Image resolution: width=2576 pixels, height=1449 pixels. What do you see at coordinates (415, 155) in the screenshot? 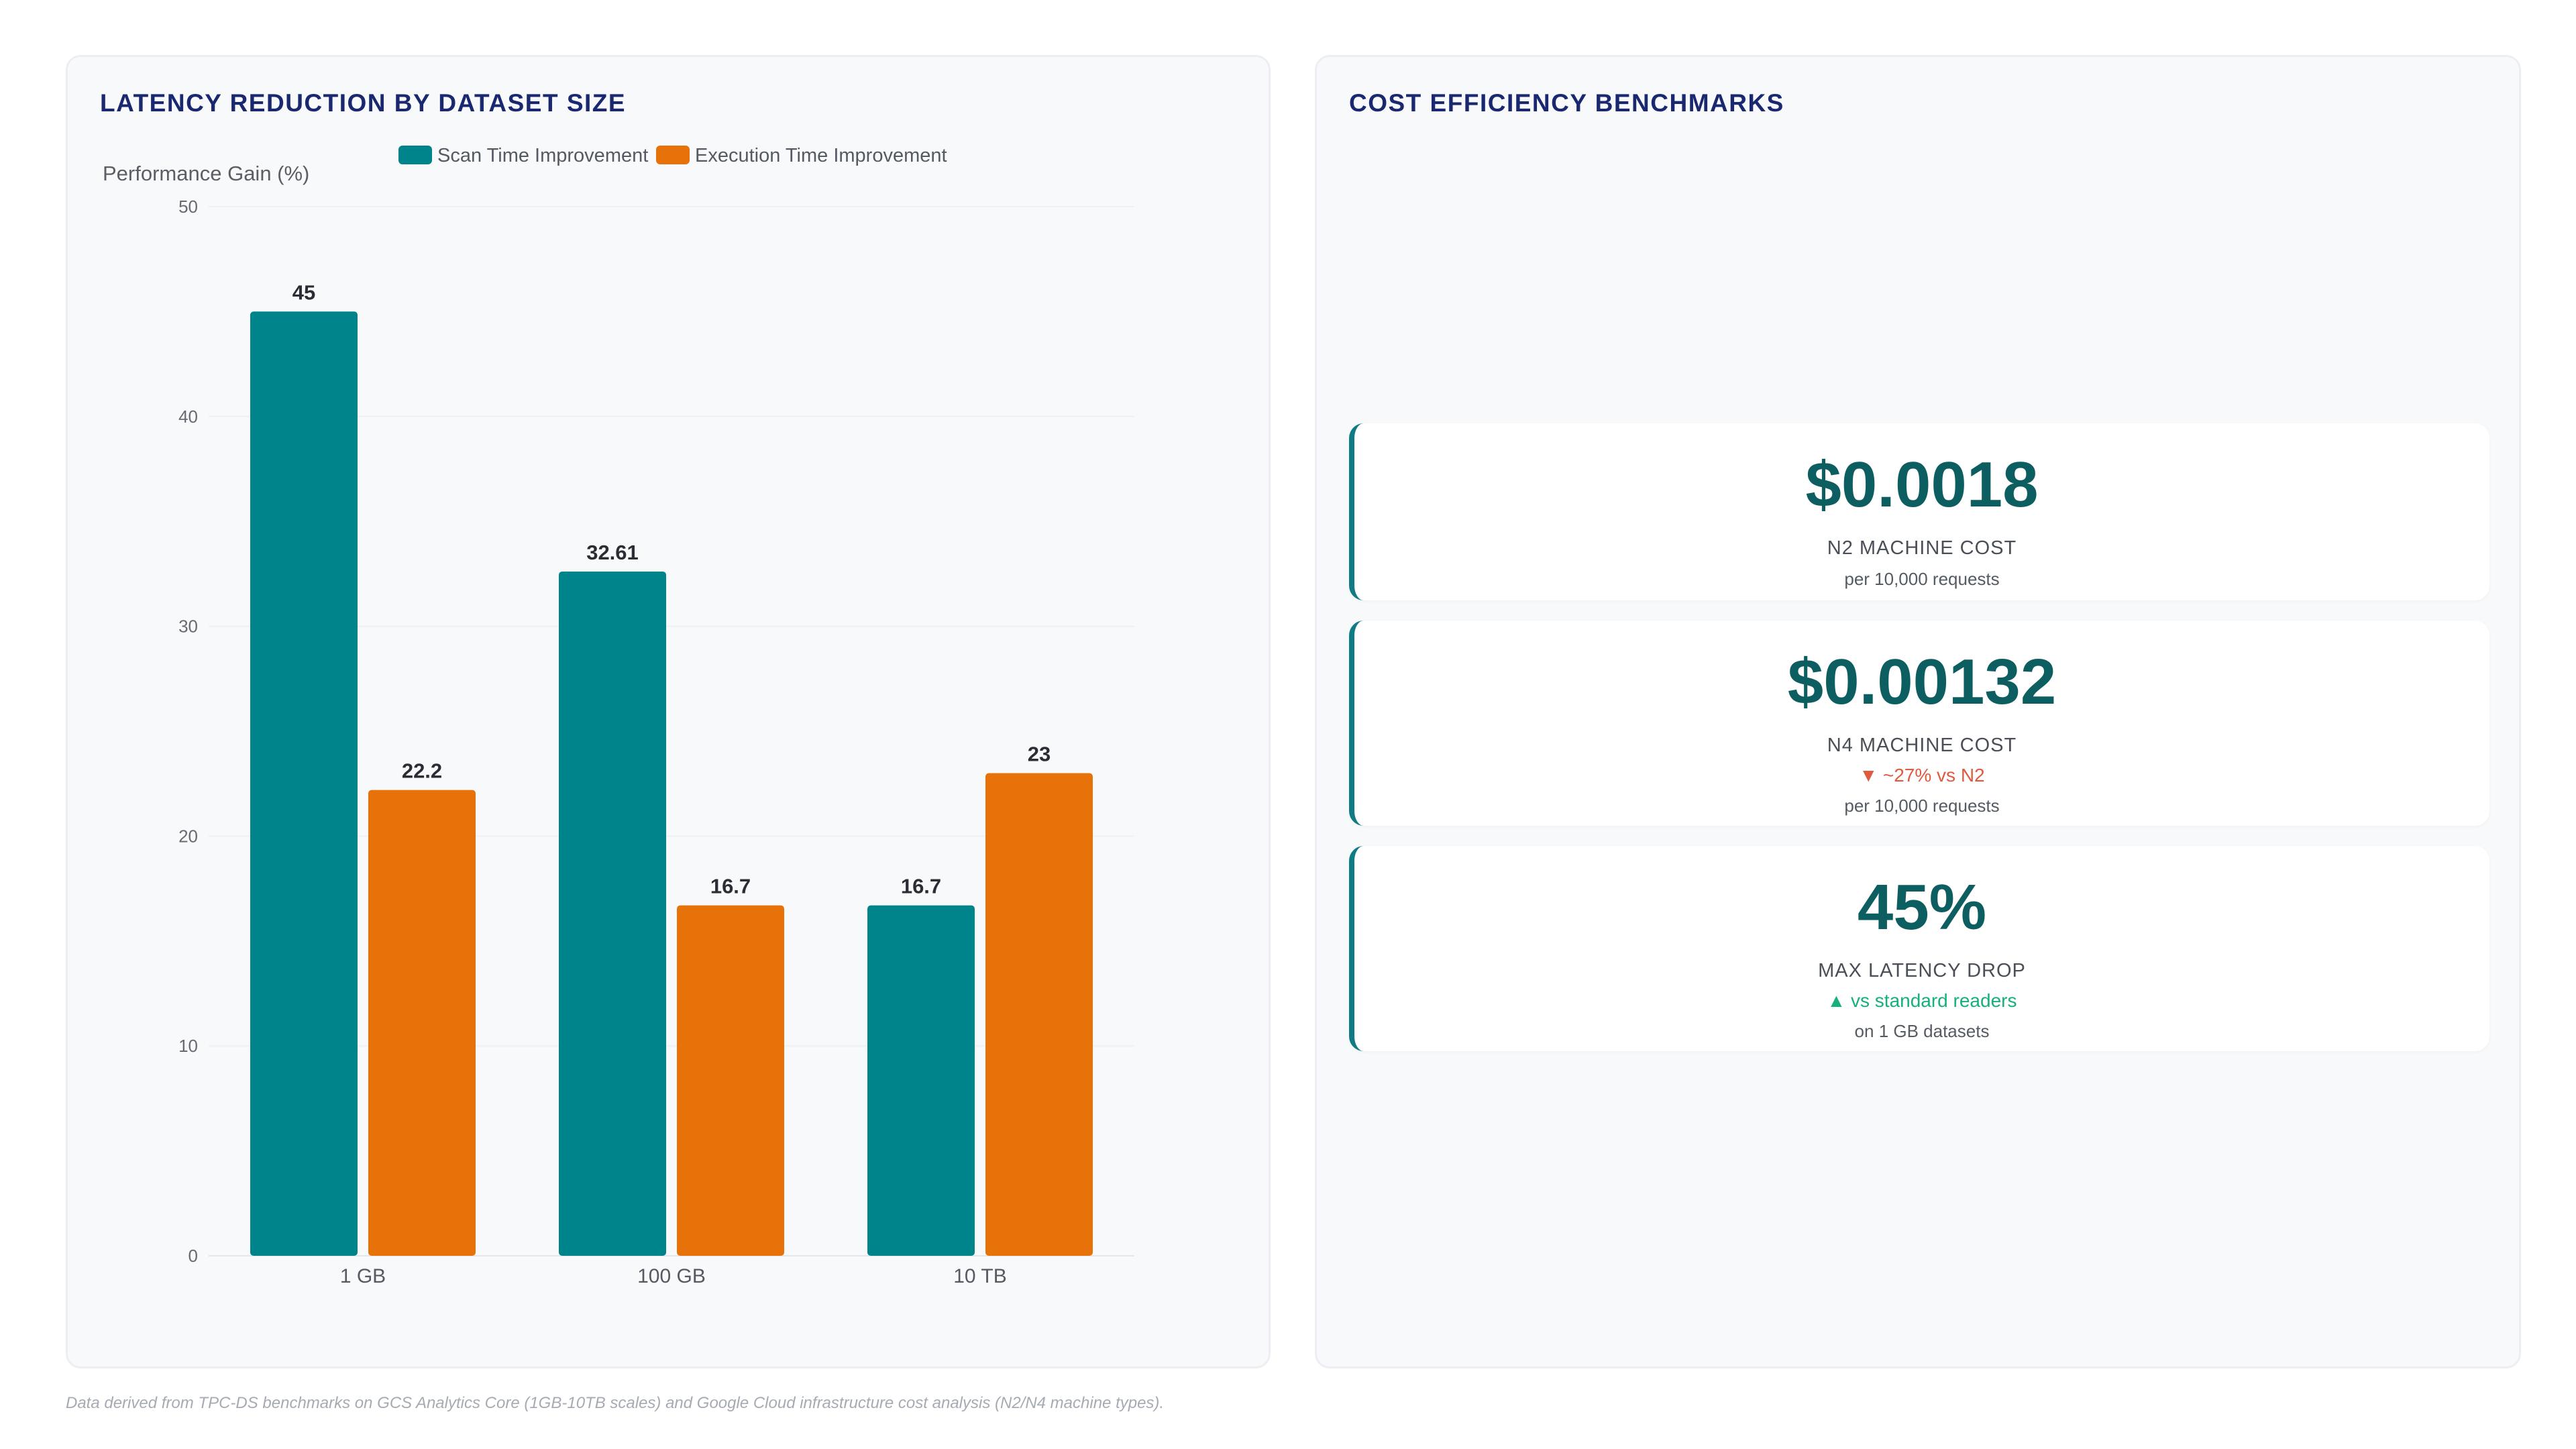
I see `legend-swatch-scan` at bounding box center [415, 155].